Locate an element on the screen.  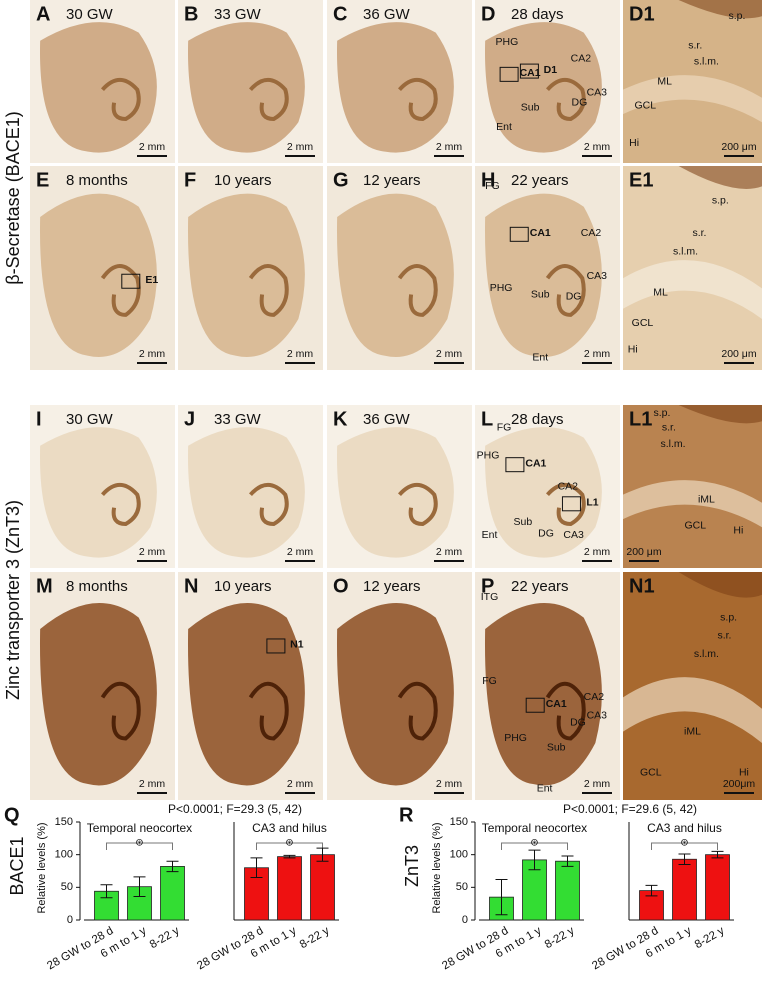
image-panel: N1 200μm s.p. s.r. s.l.m. iML GCL Hi is located at coordinates (692, 686).